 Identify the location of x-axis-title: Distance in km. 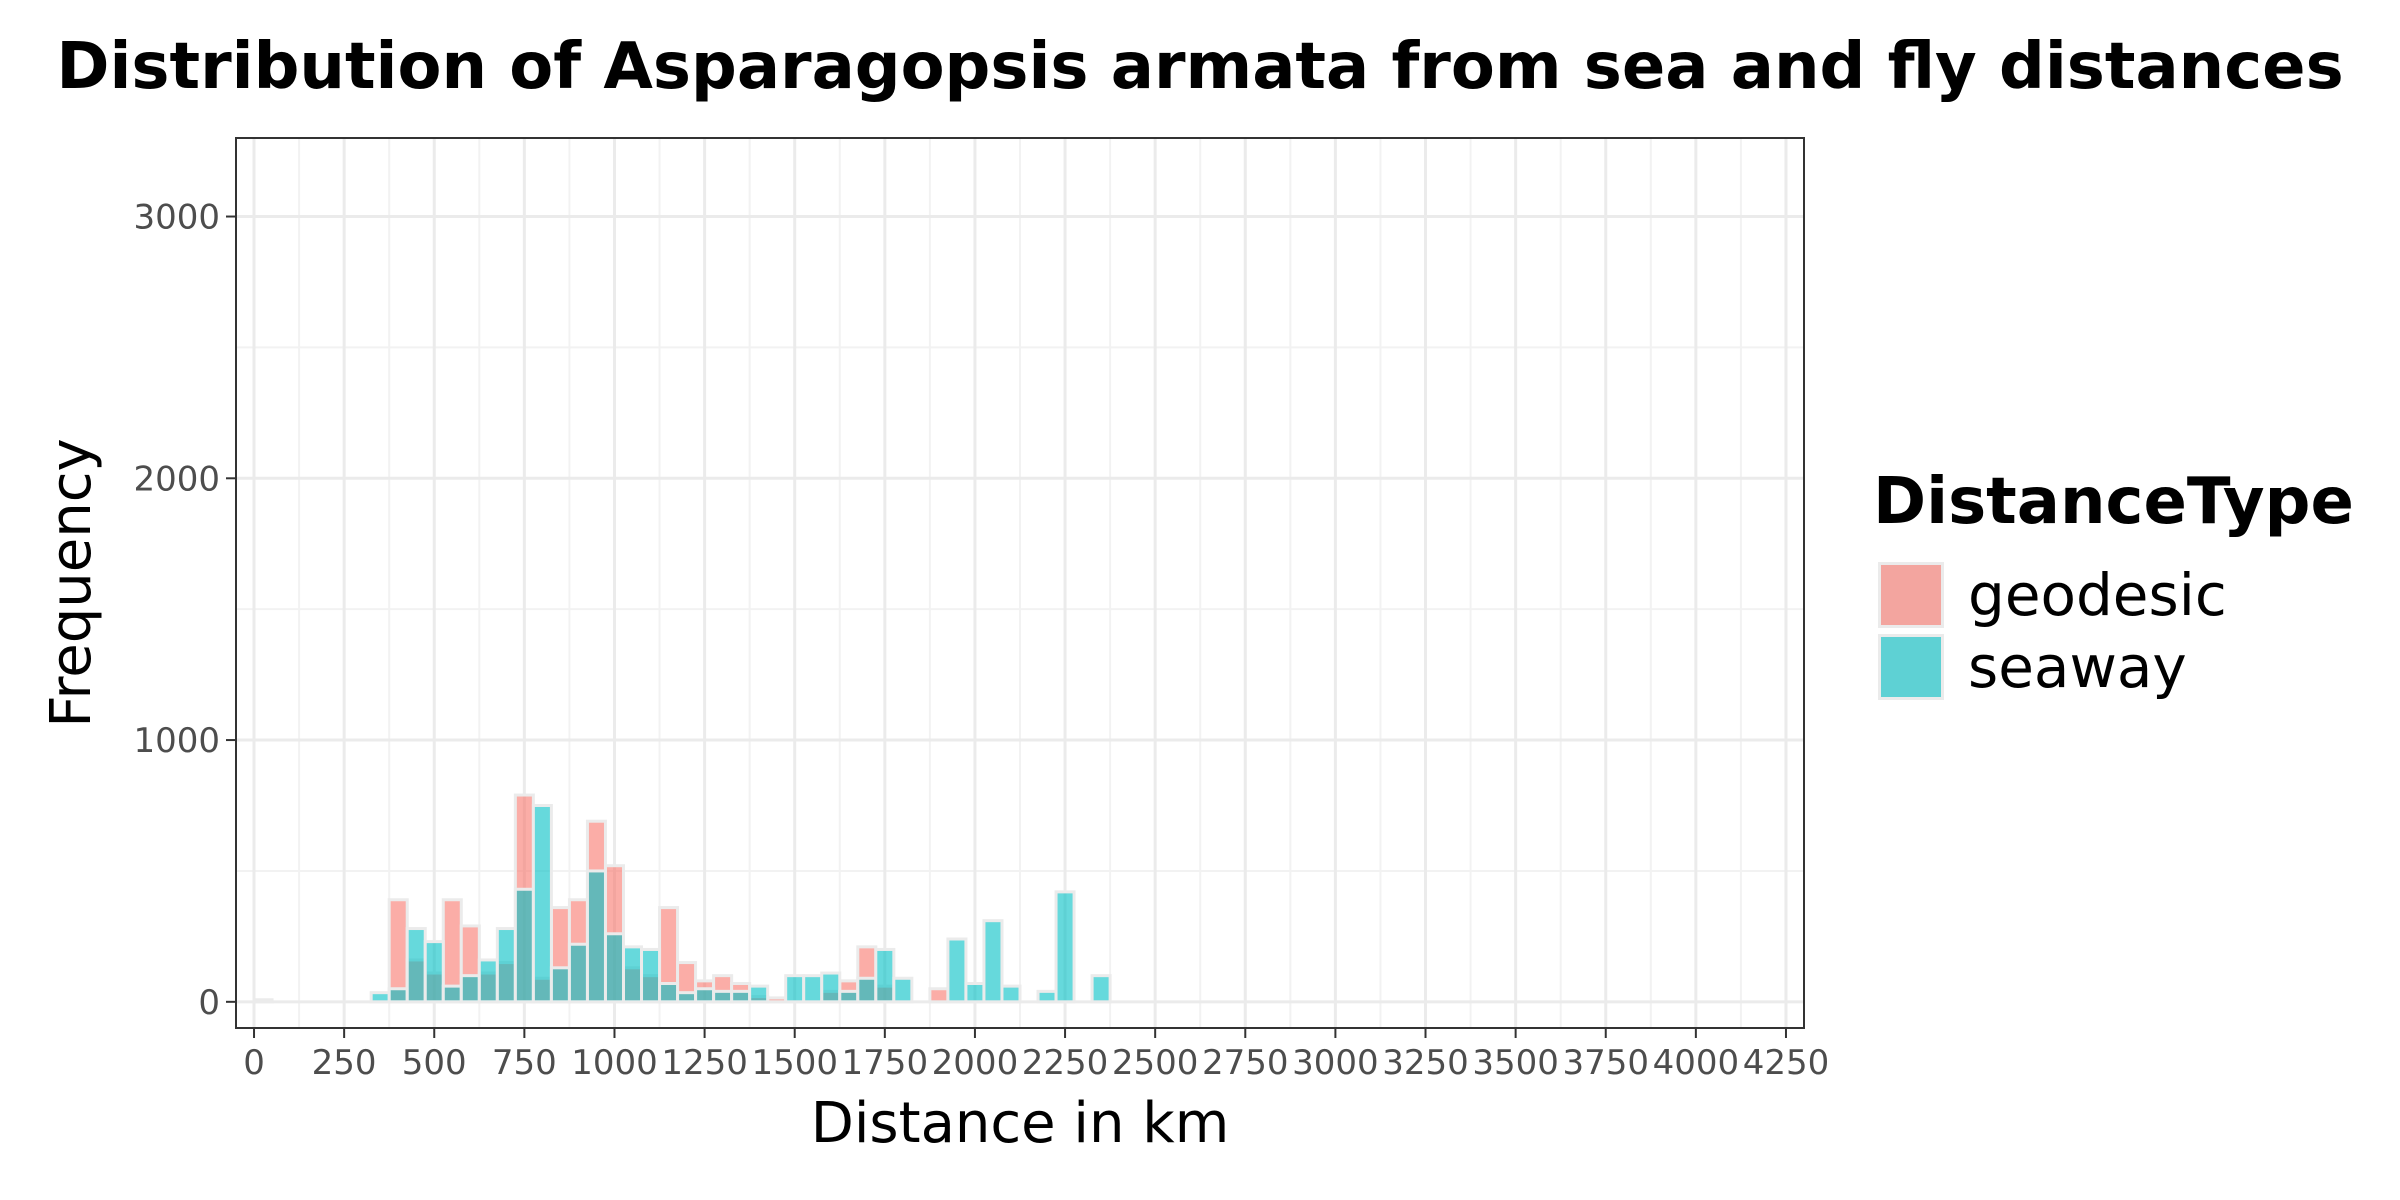
(1020, 1123).